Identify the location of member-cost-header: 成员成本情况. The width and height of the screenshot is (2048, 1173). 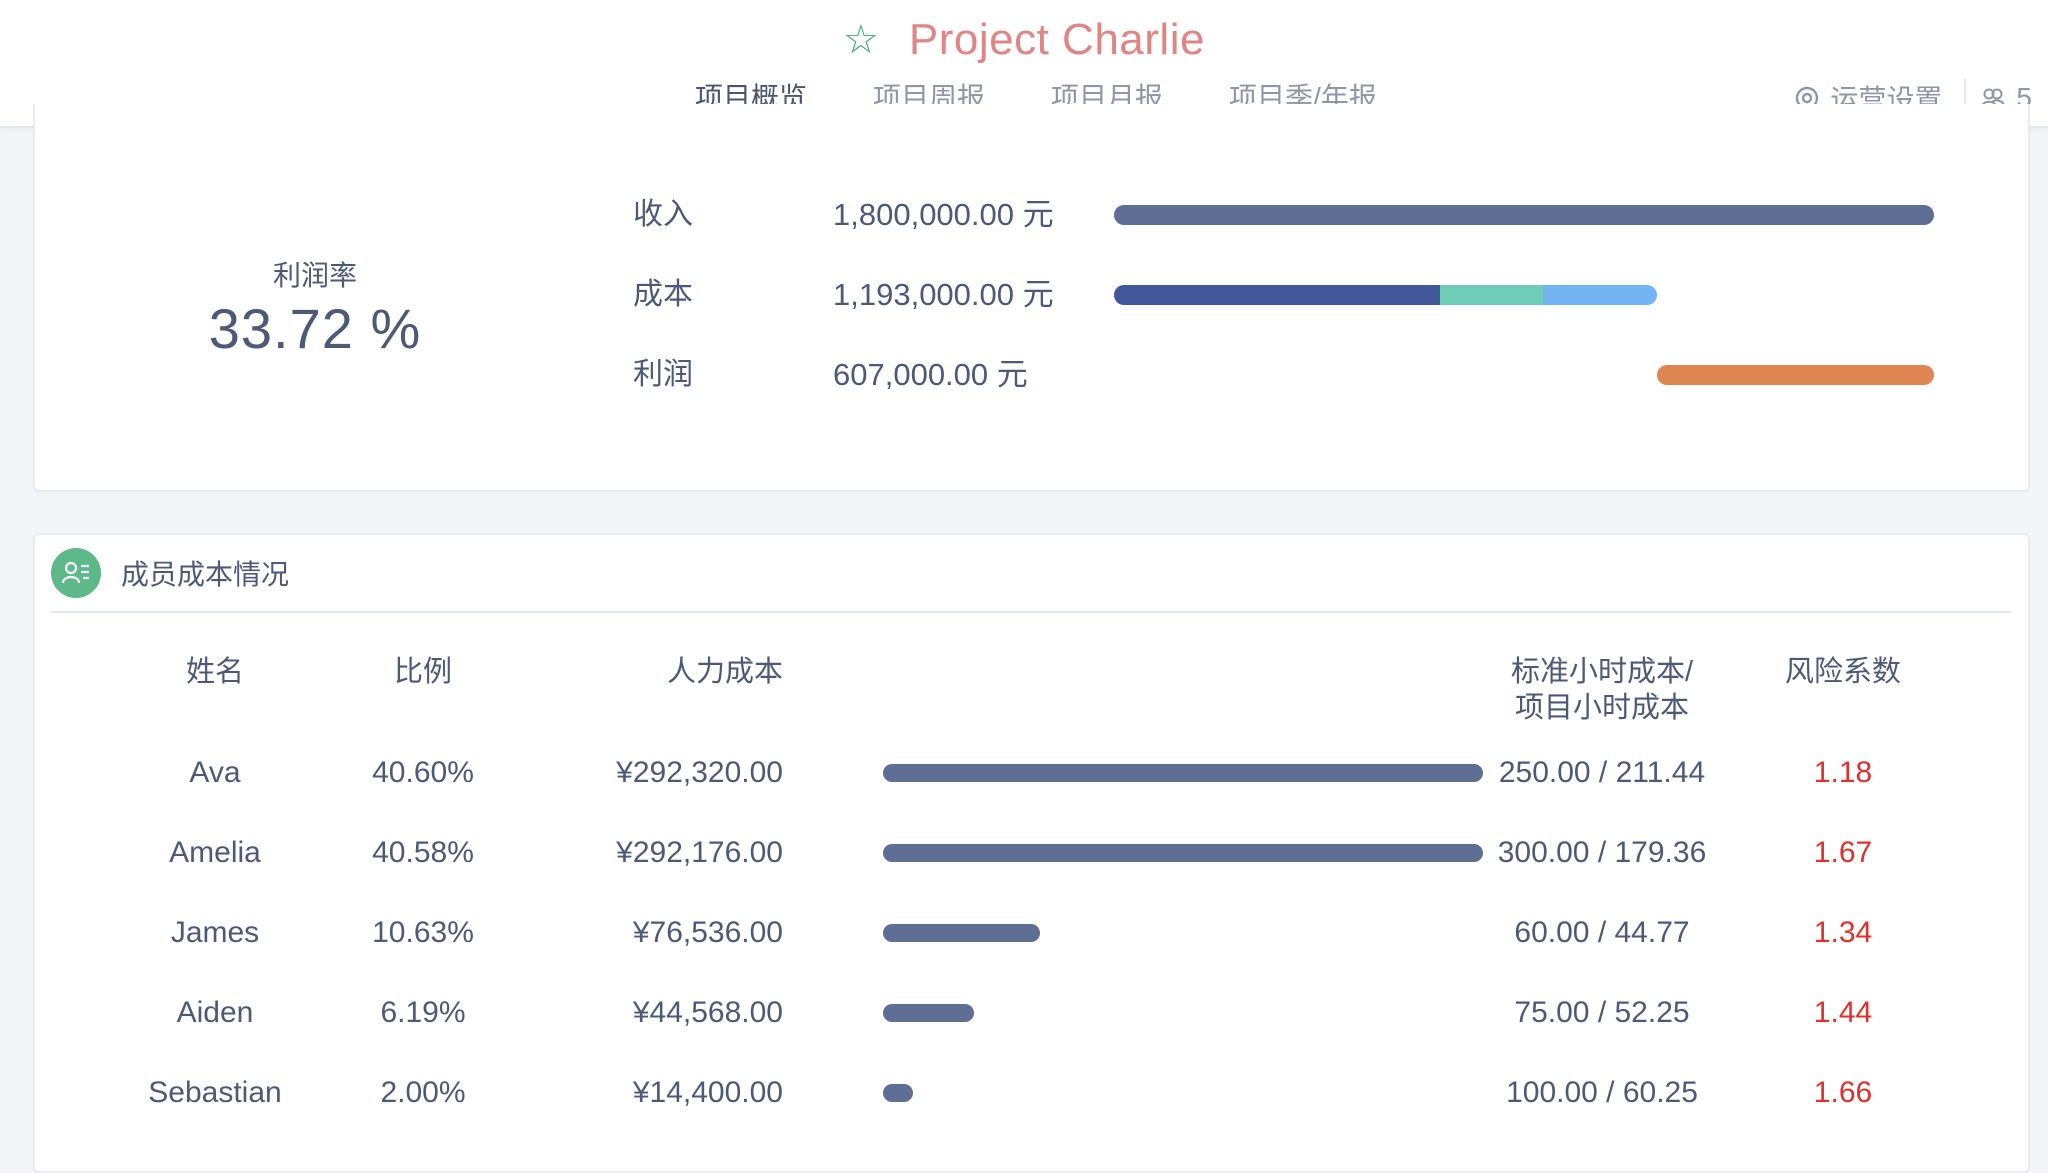
(170, 573).